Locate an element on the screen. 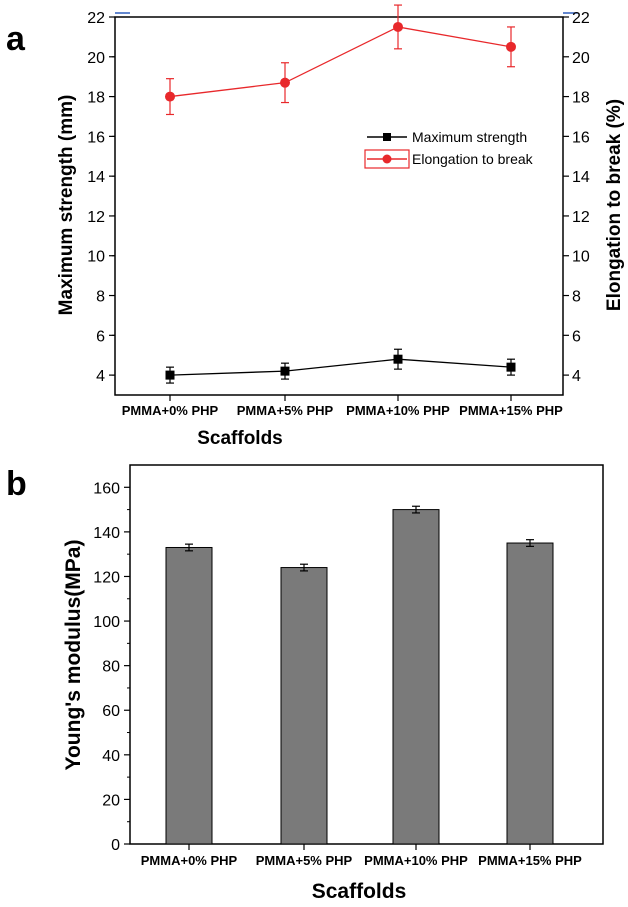 This screenshot has width=628, height=907. y-tick-label-left-6: 6 is located at coordinates (100, 336).